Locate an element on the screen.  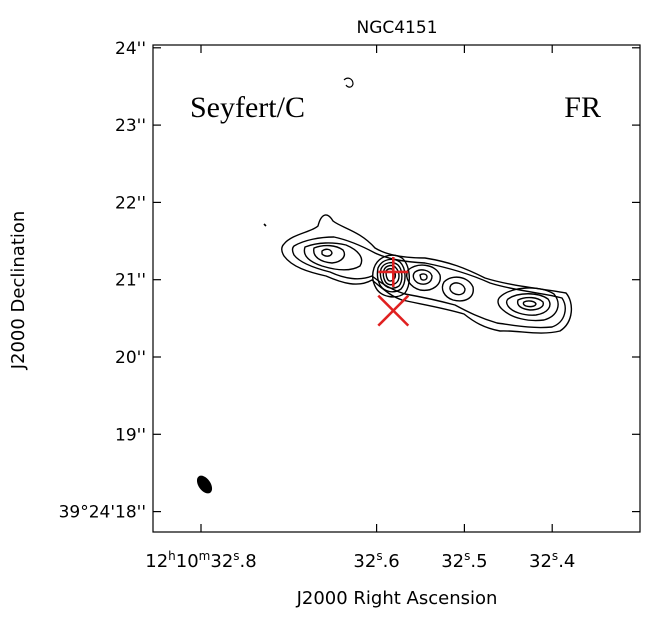
y-tick-label: 22'' is located at coordinates (130, 203).